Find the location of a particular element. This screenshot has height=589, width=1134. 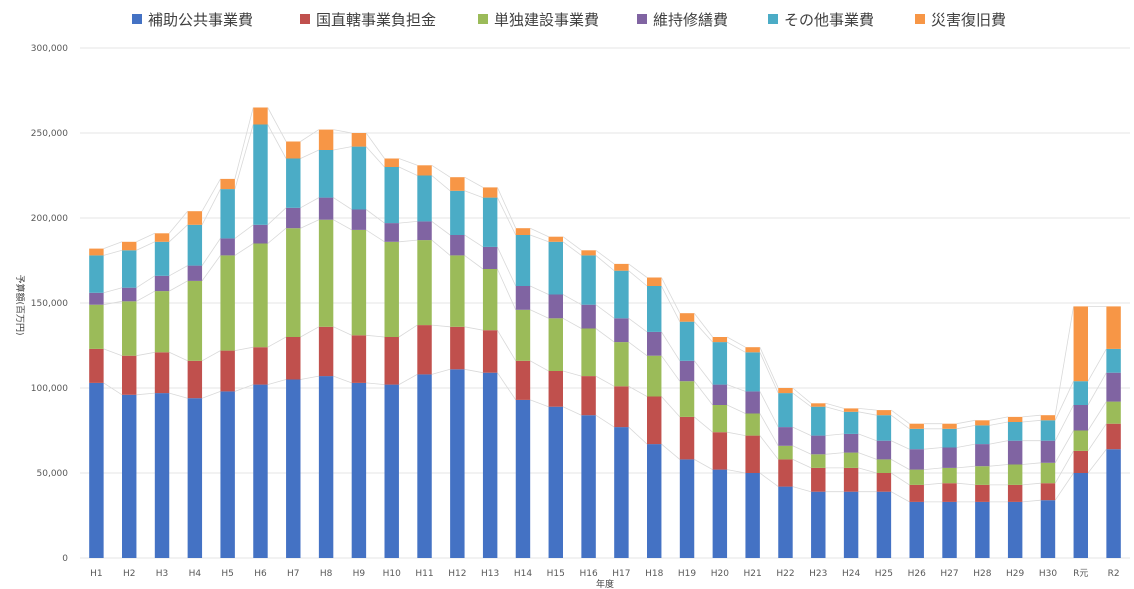

y-tick-label: 150,000 is located at coordinates (49, 304).